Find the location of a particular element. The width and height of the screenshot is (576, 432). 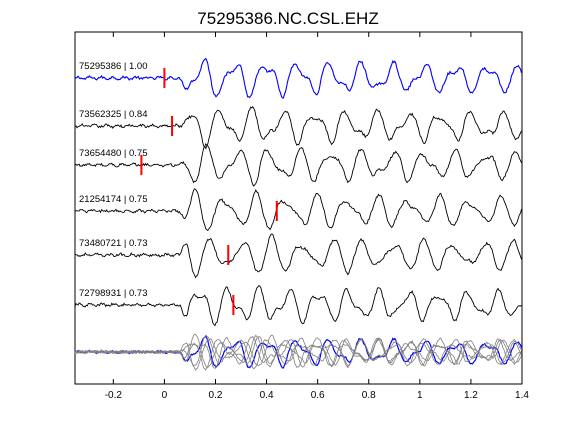

x-tick-label: 0.2 is located at coordinates (216, 395).